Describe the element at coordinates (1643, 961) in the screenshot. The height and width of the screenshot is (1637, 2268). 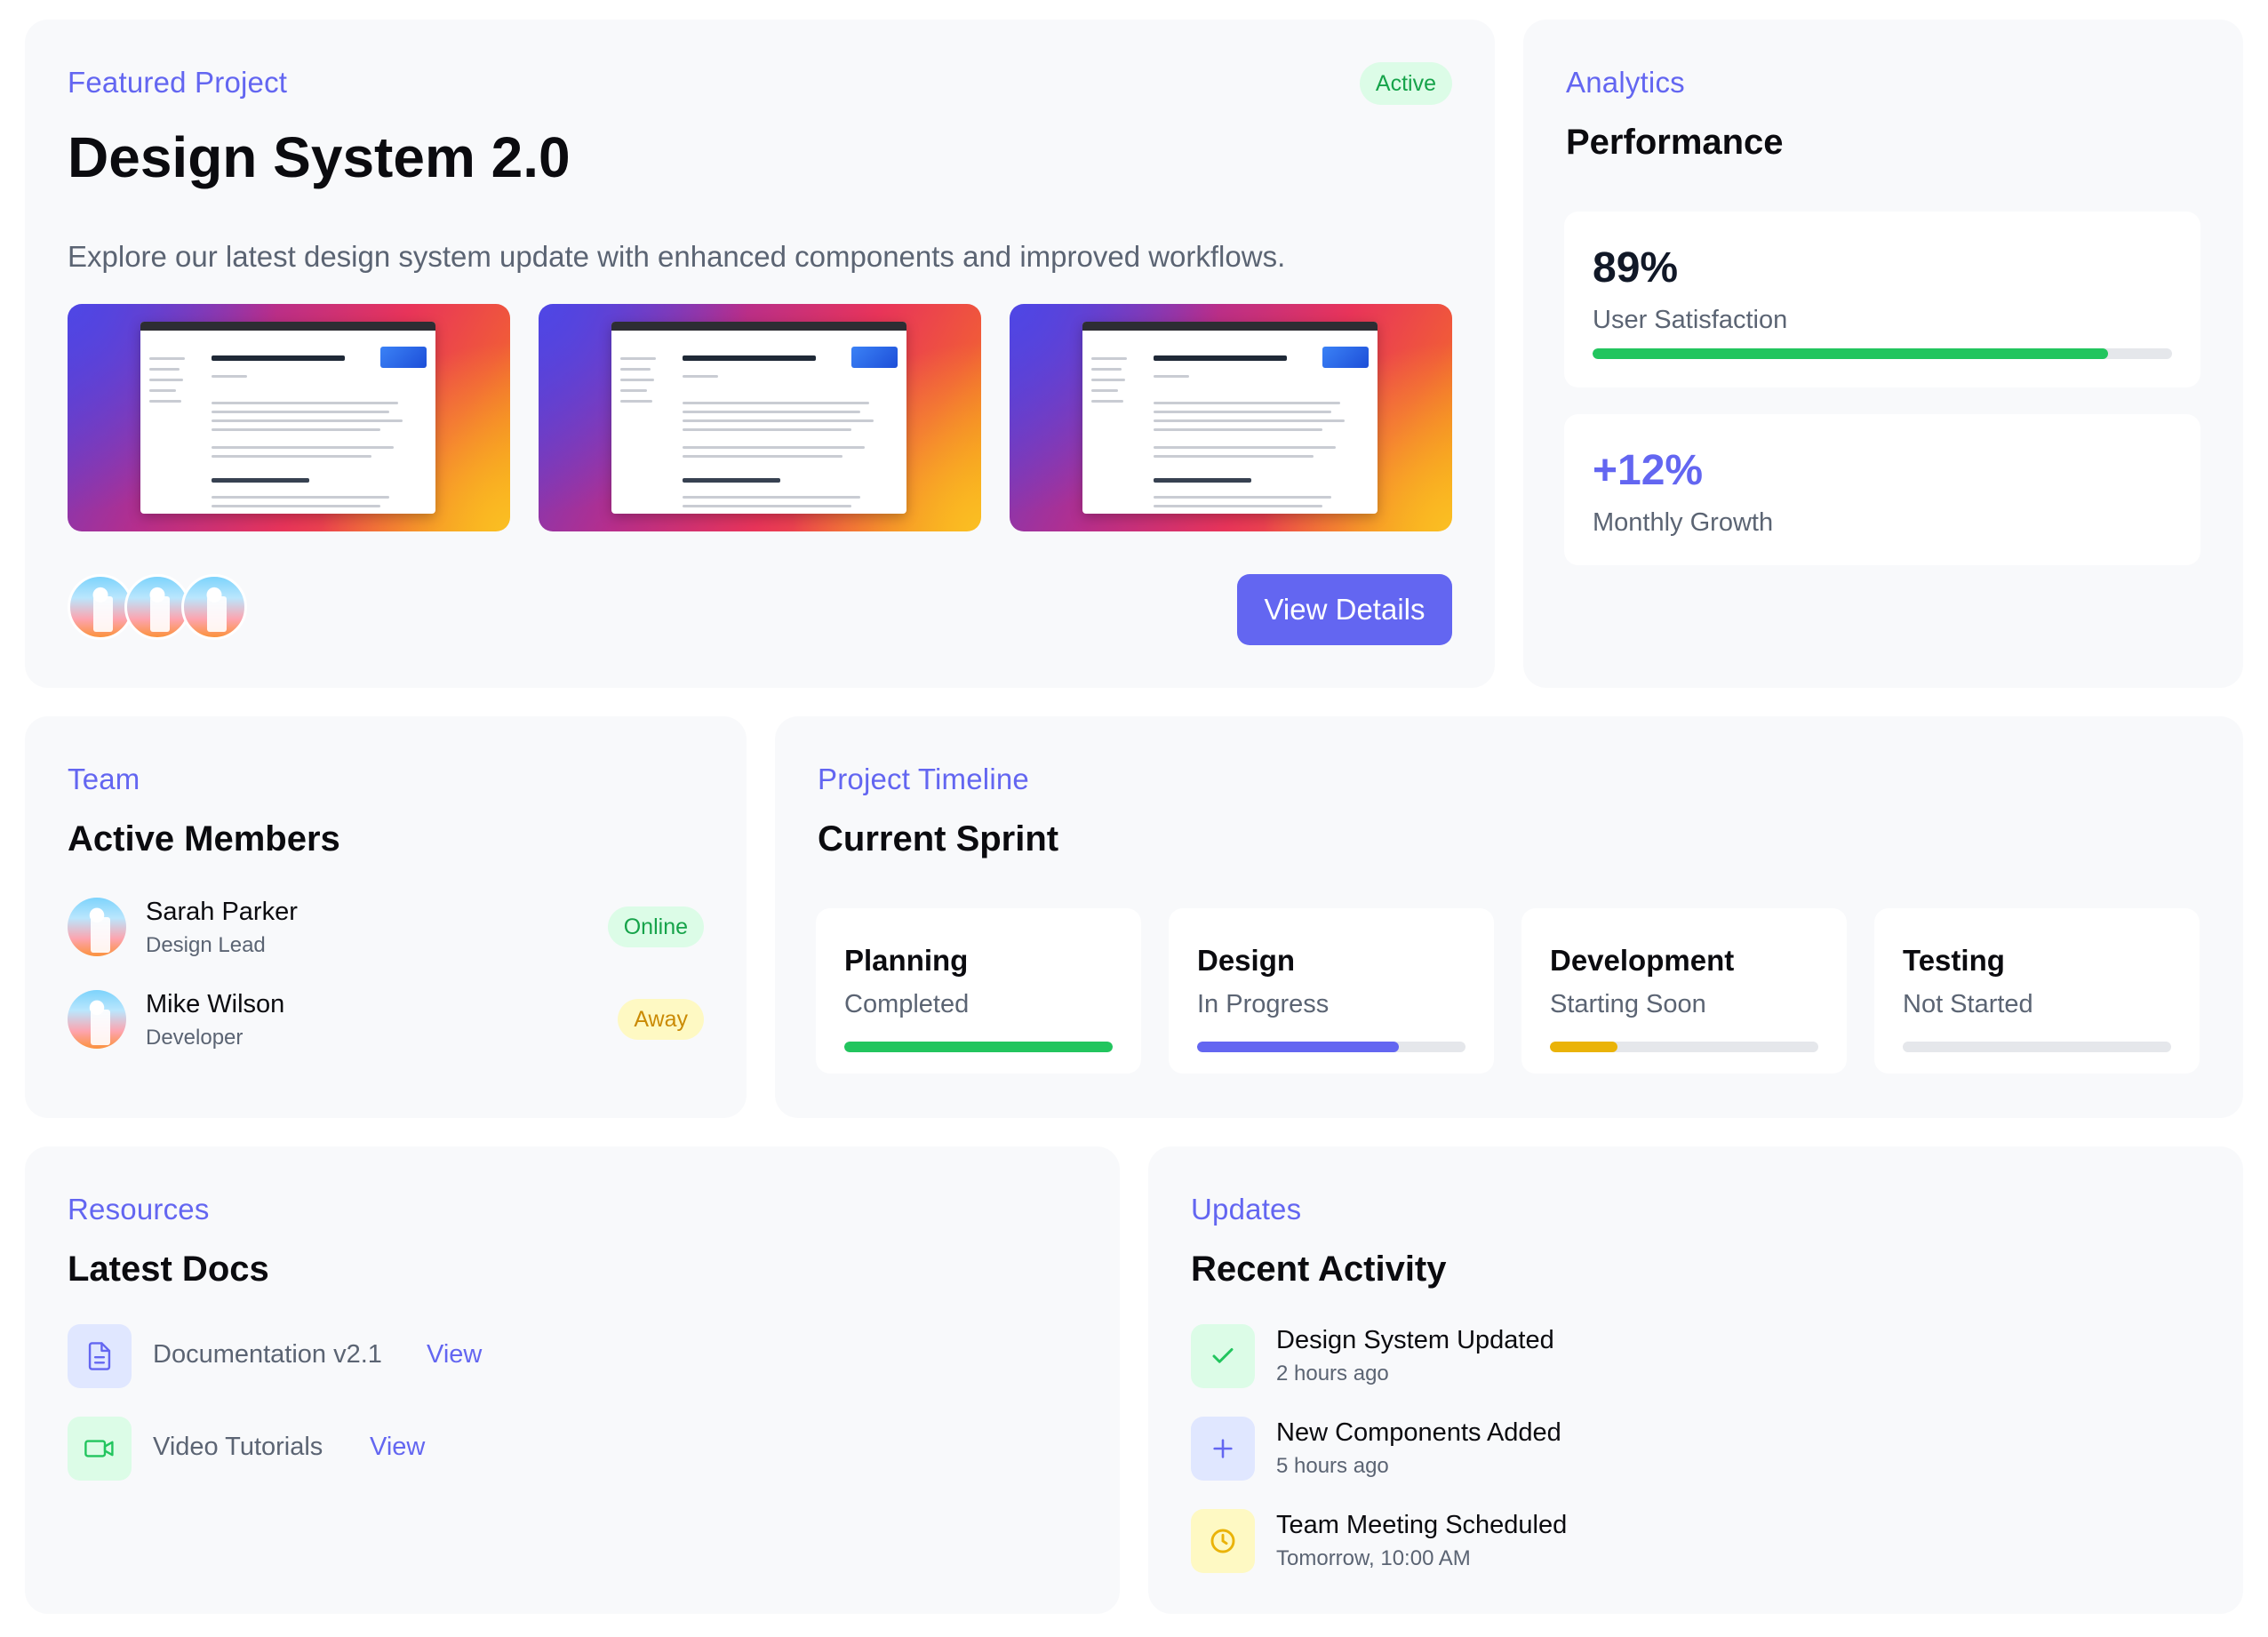
I see `phase-name: Development` at that location.